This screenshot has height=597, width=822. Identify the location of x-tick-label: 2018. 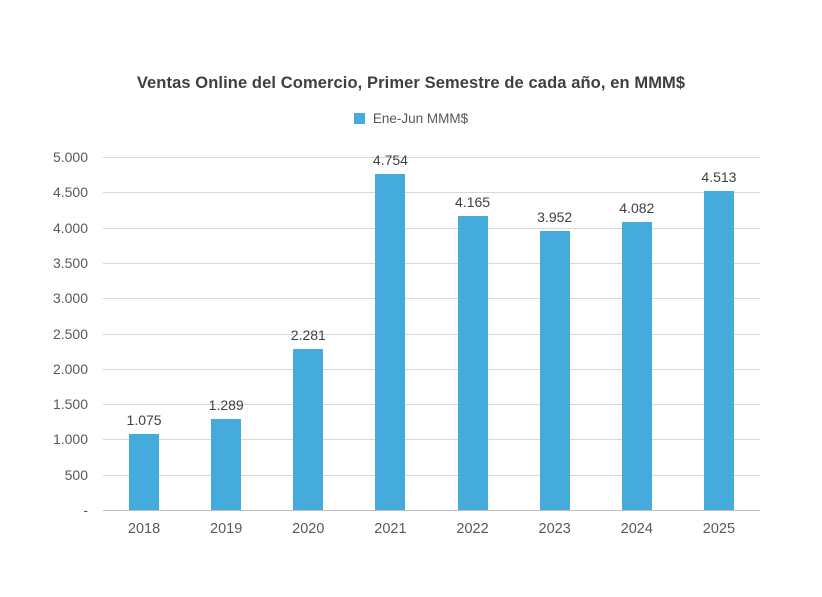
(144, 529).